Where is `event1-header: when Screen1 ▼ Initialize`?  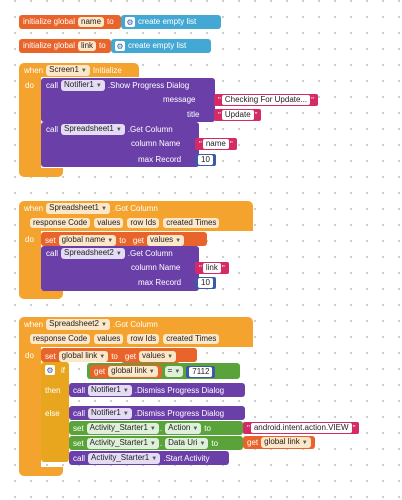 event1-header: when Screen1 ▼ Initialize is located at coordinates (73, 70).